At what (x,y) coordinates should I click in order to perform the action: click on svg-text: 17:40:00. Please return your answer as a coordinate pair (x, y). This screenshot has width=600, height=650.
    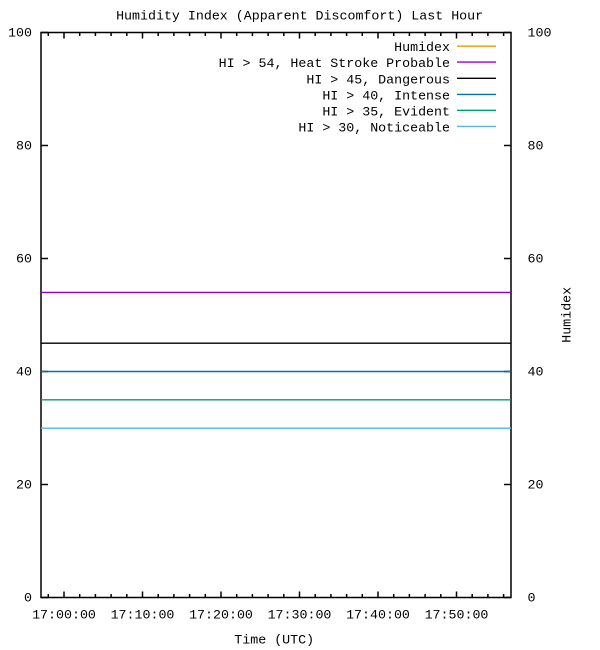
    Looking at the image, I should click on (378, 615).